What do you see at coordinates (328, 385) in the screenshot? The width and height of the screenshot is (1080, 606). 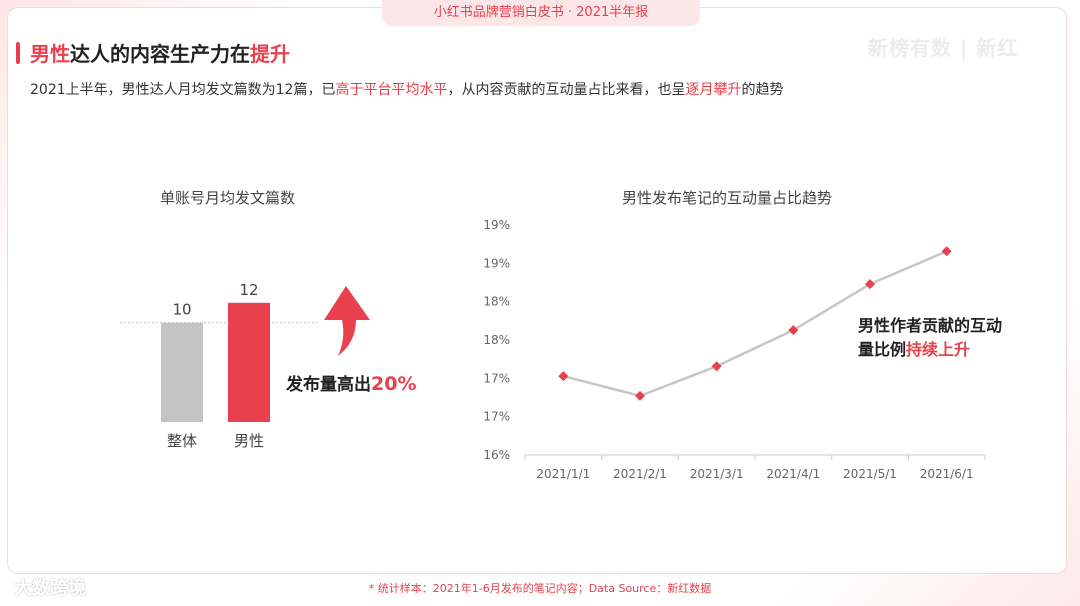 I see `bar-annotation-text: 发布量高出` at bounding box center [328, 385].